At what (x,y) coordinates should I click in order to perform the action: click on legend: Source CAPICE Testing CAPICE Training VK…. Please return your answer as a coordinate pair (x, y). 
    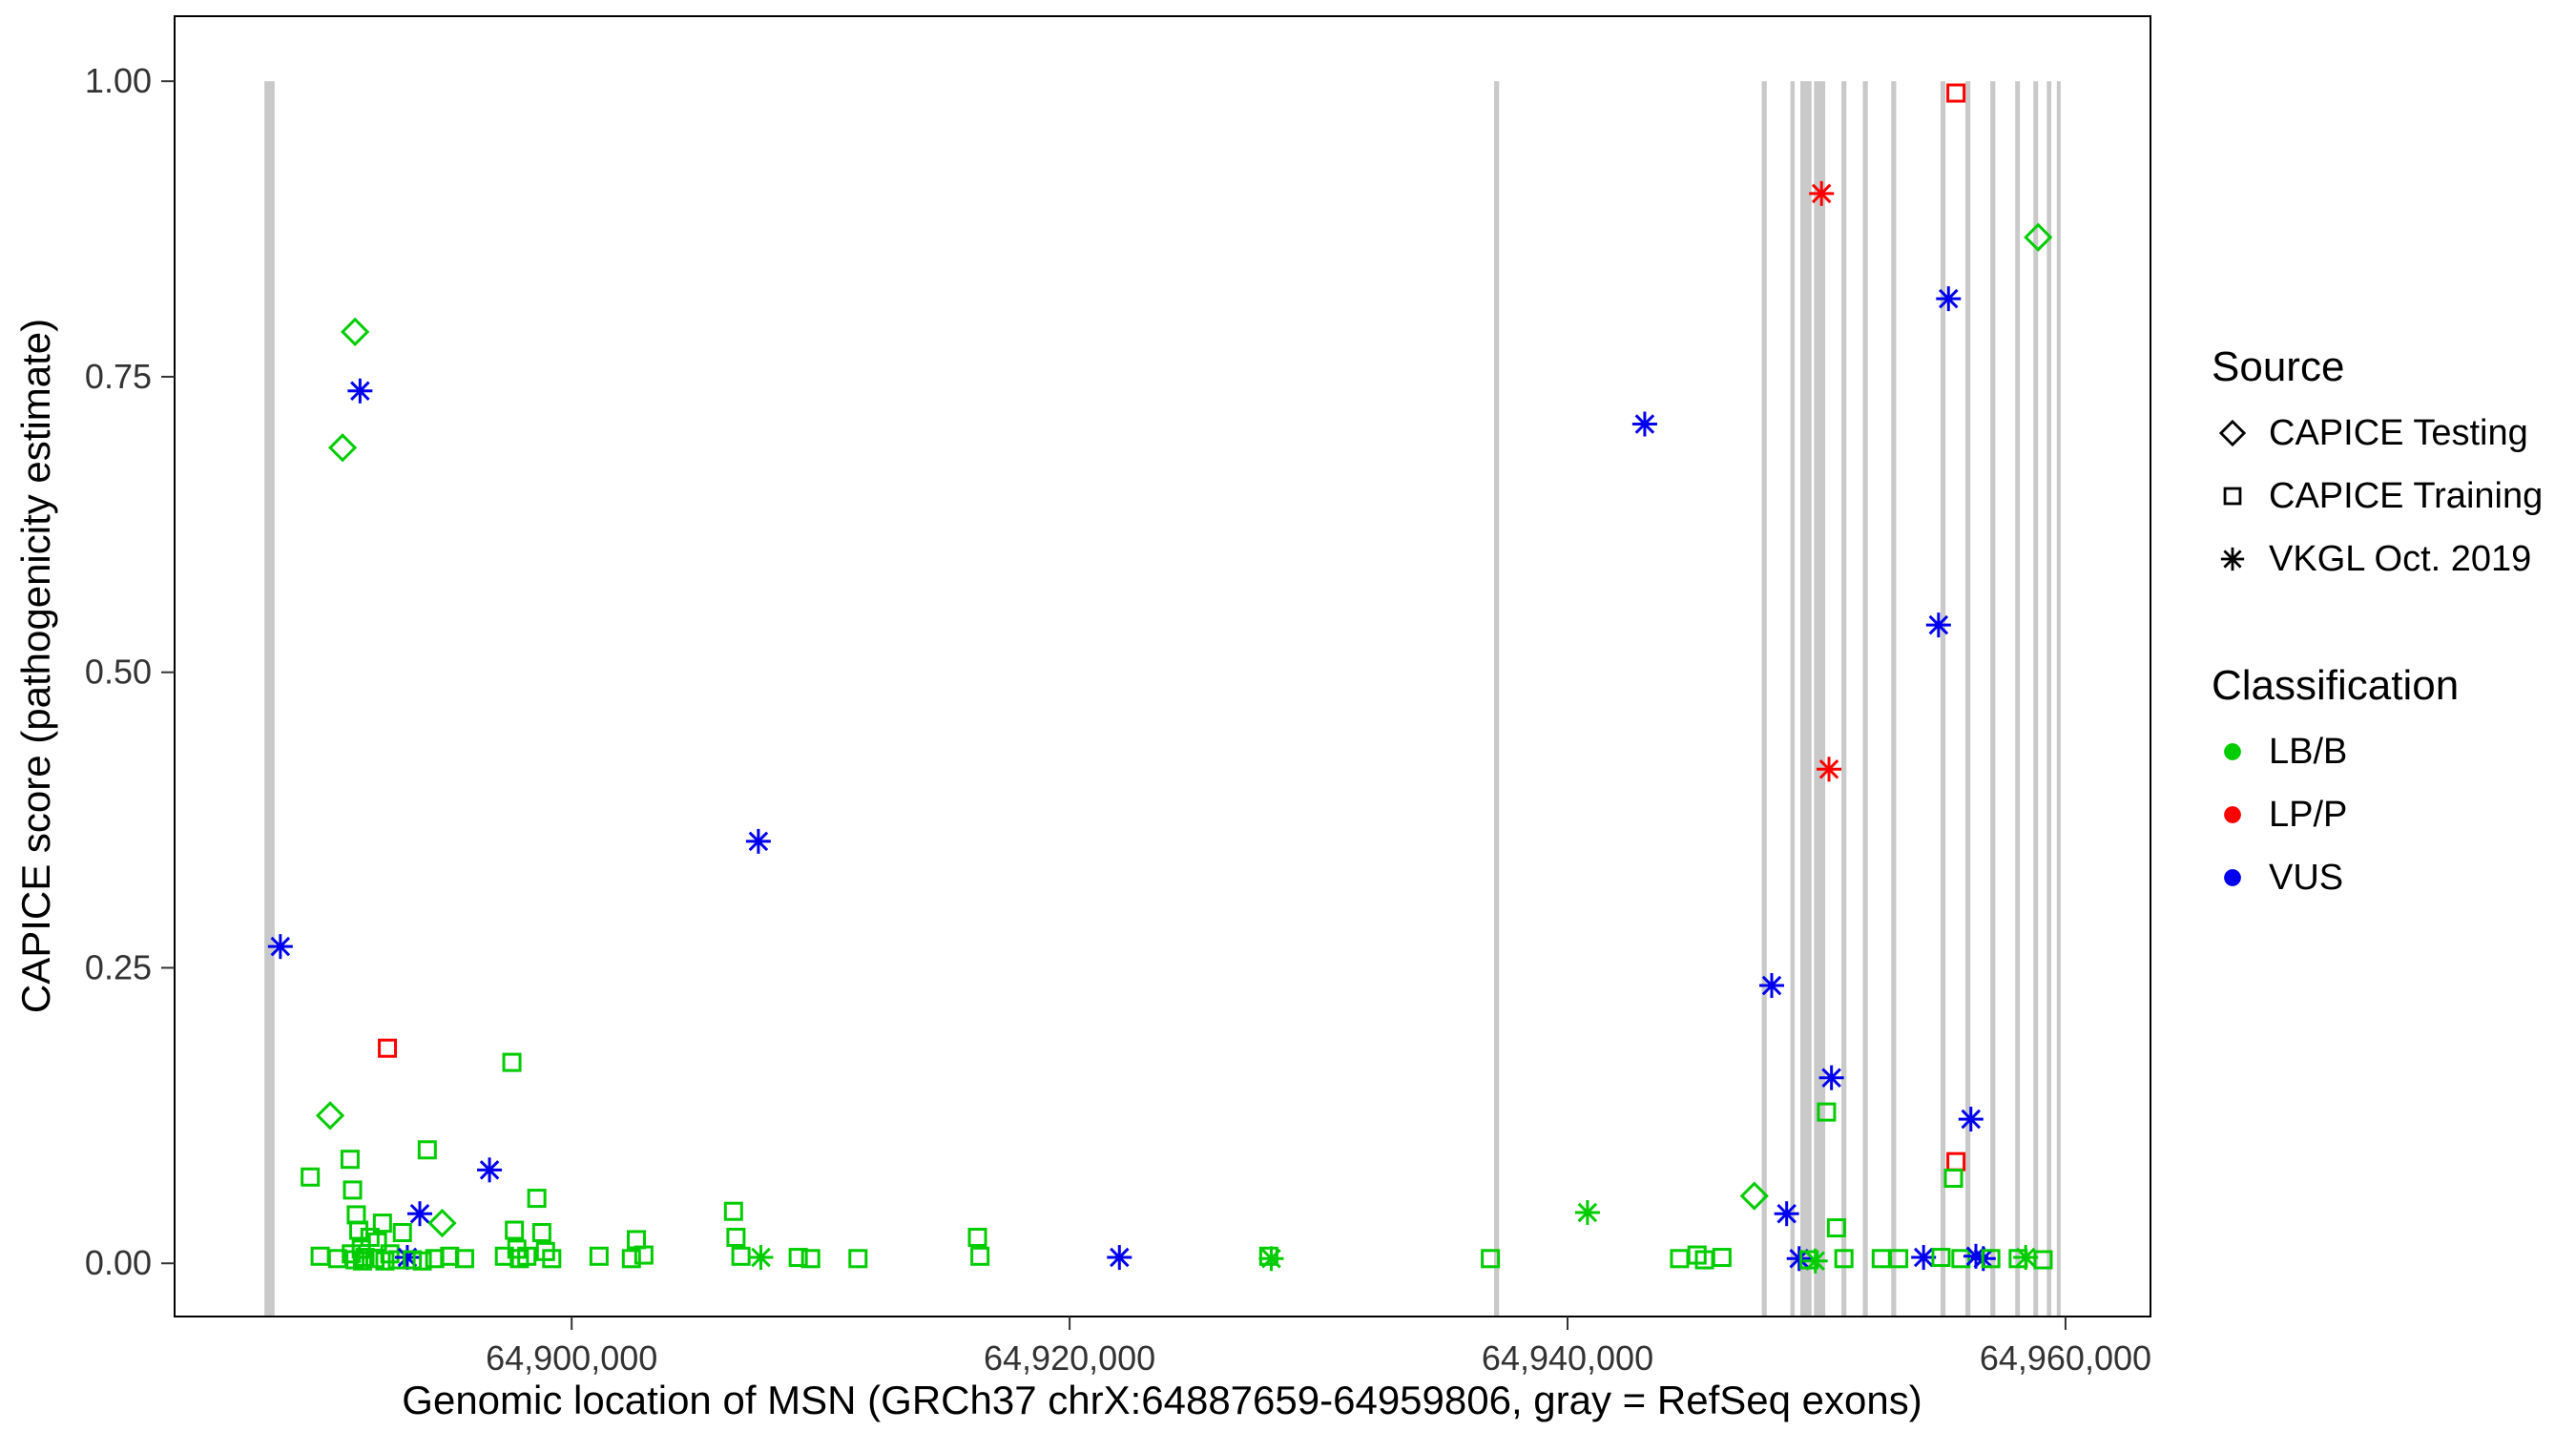
    Looking at the image, I should click on (2377, 631).